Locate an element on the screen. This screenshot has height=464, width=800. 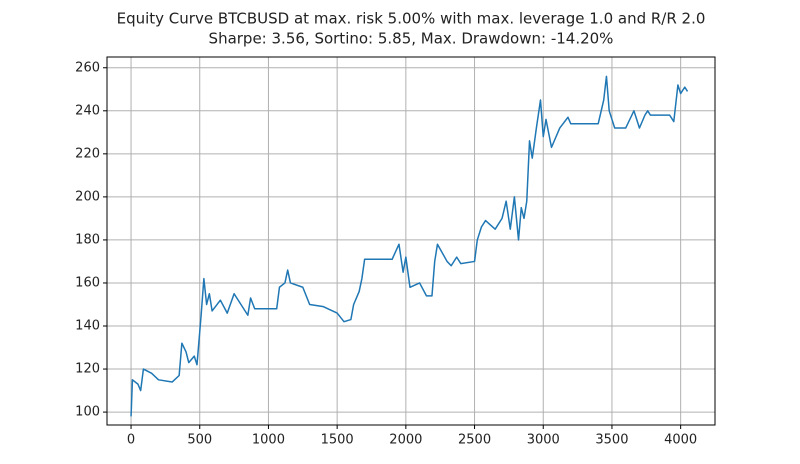
x-tick-label: 0 is located at coordinates (131, 440).